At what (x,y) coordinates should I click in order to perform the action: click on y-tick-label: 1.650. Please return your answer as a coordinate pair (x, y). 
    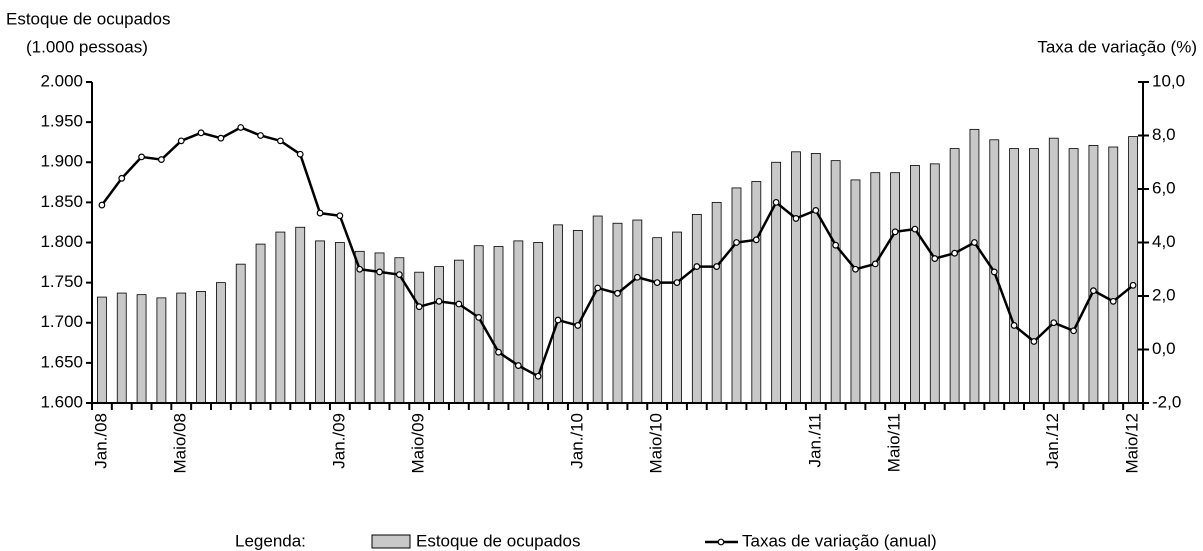
    Looking at the image, I should click on (61, 361).